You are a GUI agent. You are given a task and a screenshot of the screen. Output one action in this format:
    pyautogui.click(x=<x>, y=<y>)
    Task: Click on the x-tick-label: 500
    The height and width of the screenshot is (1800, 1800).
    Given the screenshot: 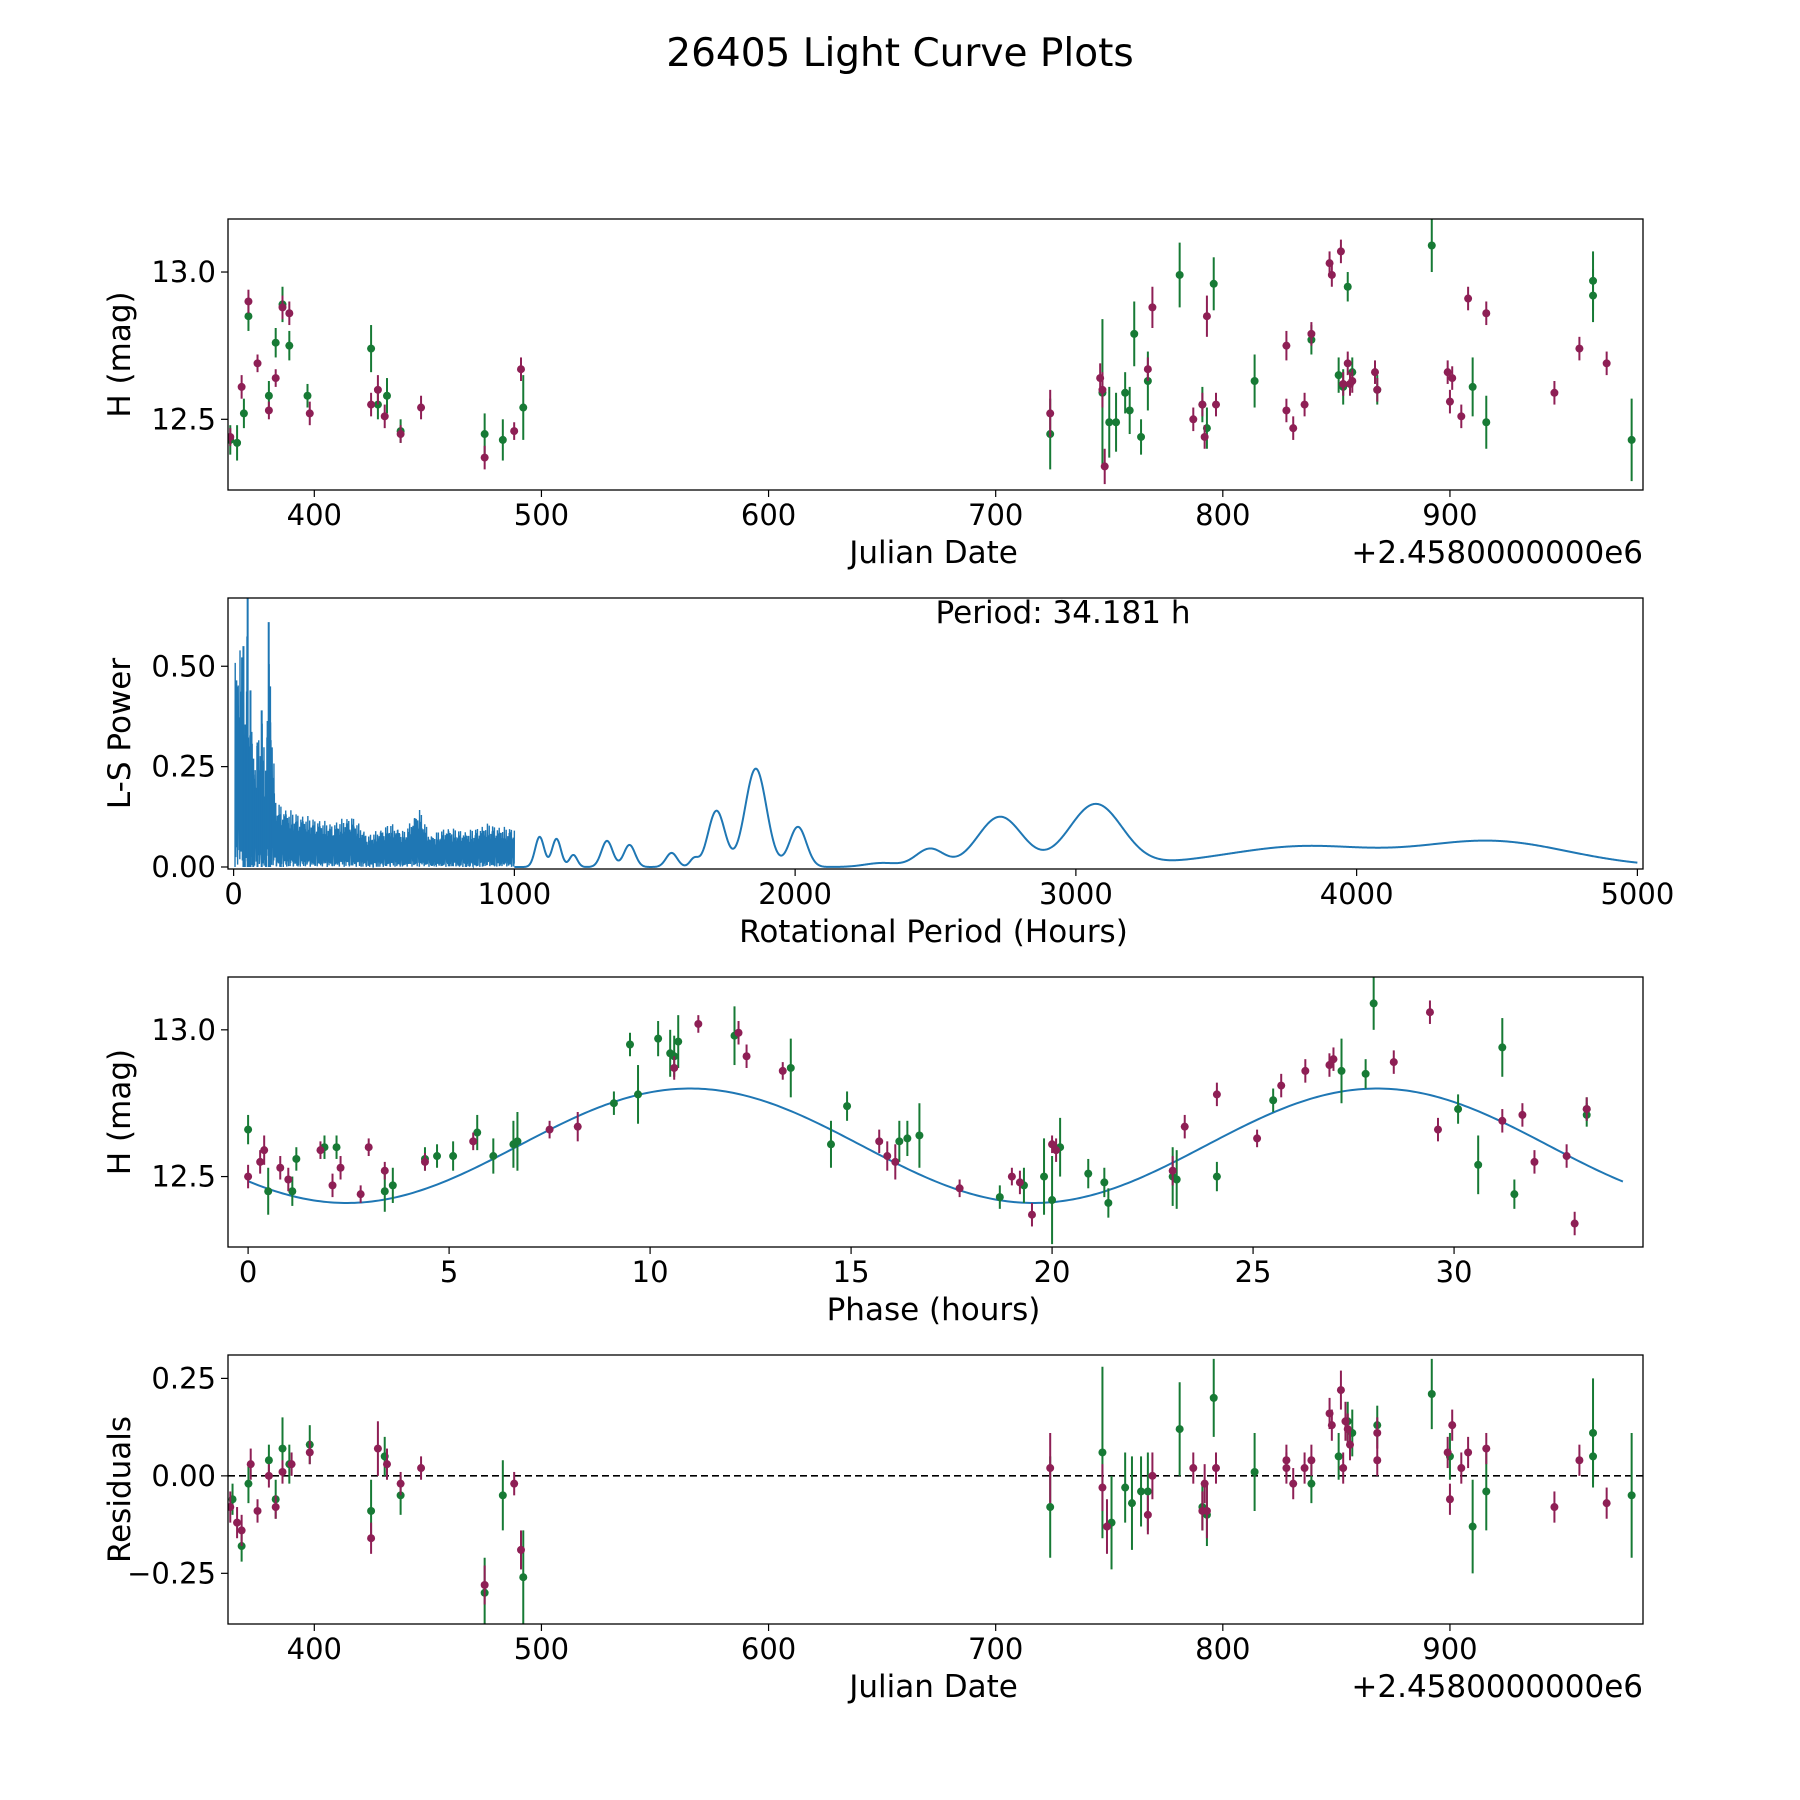 What is the action you would take?
    pyautogui.click(x=541, y=515)
    